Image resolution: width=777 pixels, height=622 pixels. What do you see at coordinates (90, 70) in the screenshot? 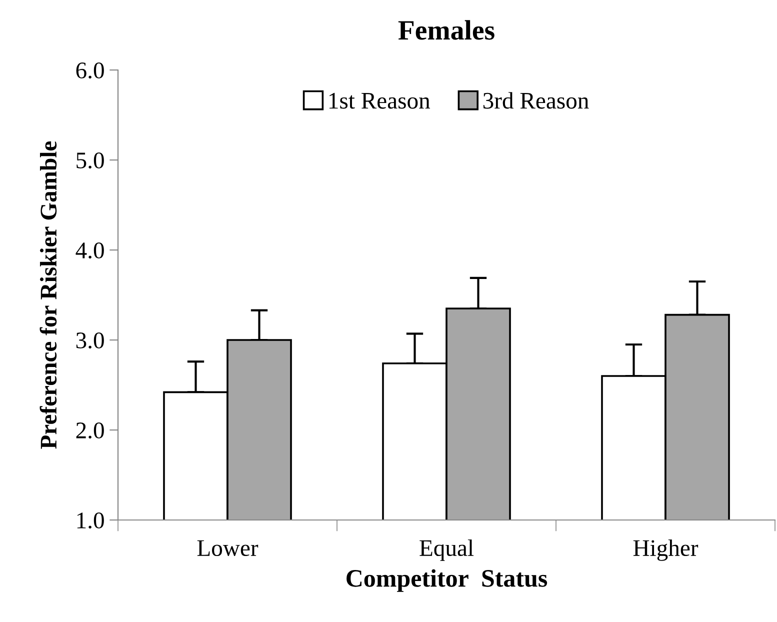
I see `y-tick-label: 6.0` at bounding box center [90, 70].